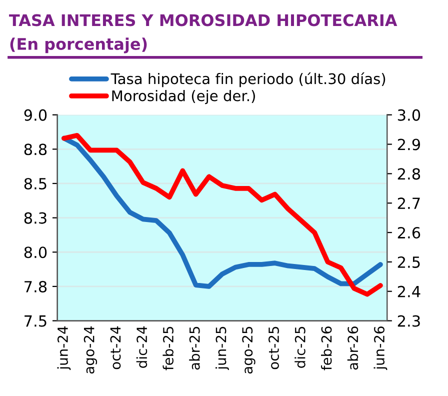 The height and width of the screenshot is (396, 448). I want to click on x-tick-label: abr-26, so click(352, 348).